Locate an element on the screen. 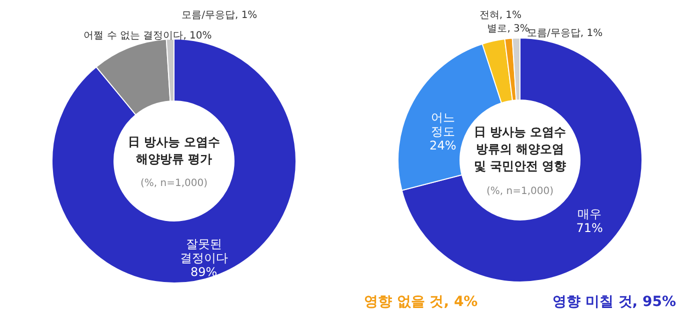  data-label: 24% is located at coordinates (443, 145).